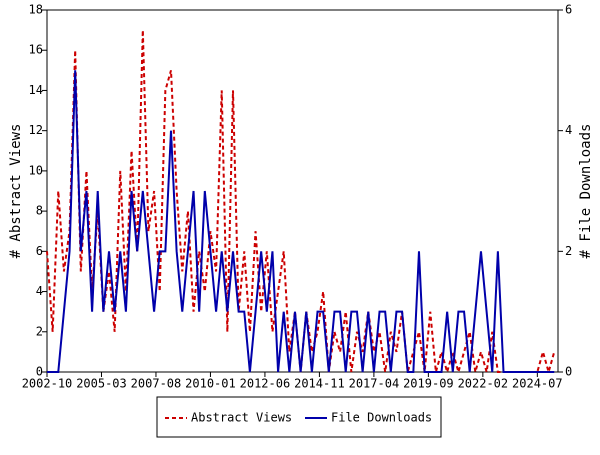 The height and width of the screenshot is (455, 600). Describe the element at coordinates (319, 384) in the screenshot. I see `x-tick-label: 2014-11` at that location.